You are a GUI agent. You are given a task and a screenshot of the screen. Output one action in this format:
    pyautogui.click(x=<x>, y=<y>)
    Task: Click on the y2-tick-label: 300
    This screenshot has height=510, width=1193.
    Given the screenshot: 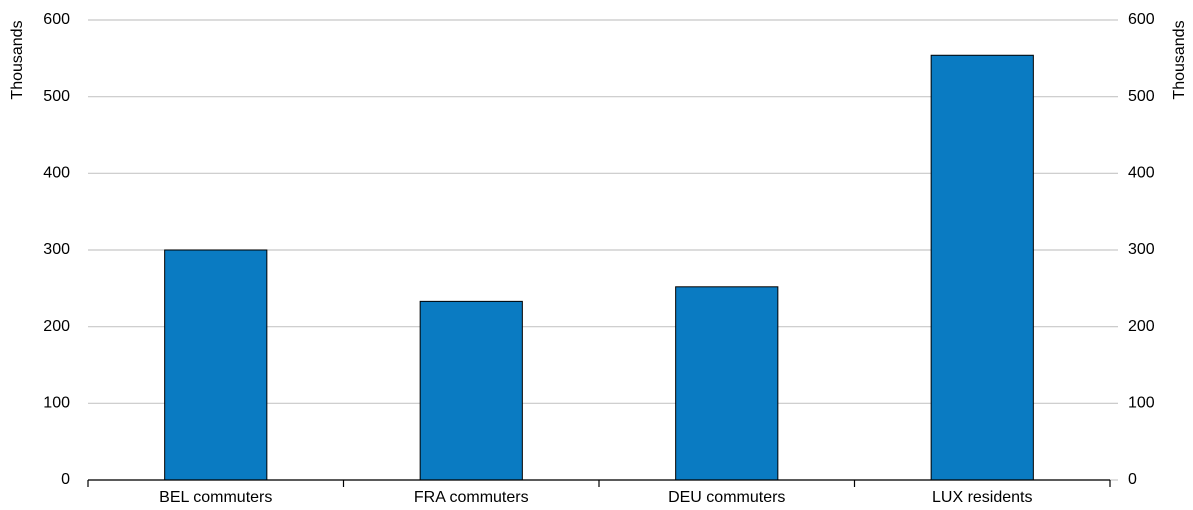 What is the action you would take?
    pyautogui.click(x=1141, y=249)
    